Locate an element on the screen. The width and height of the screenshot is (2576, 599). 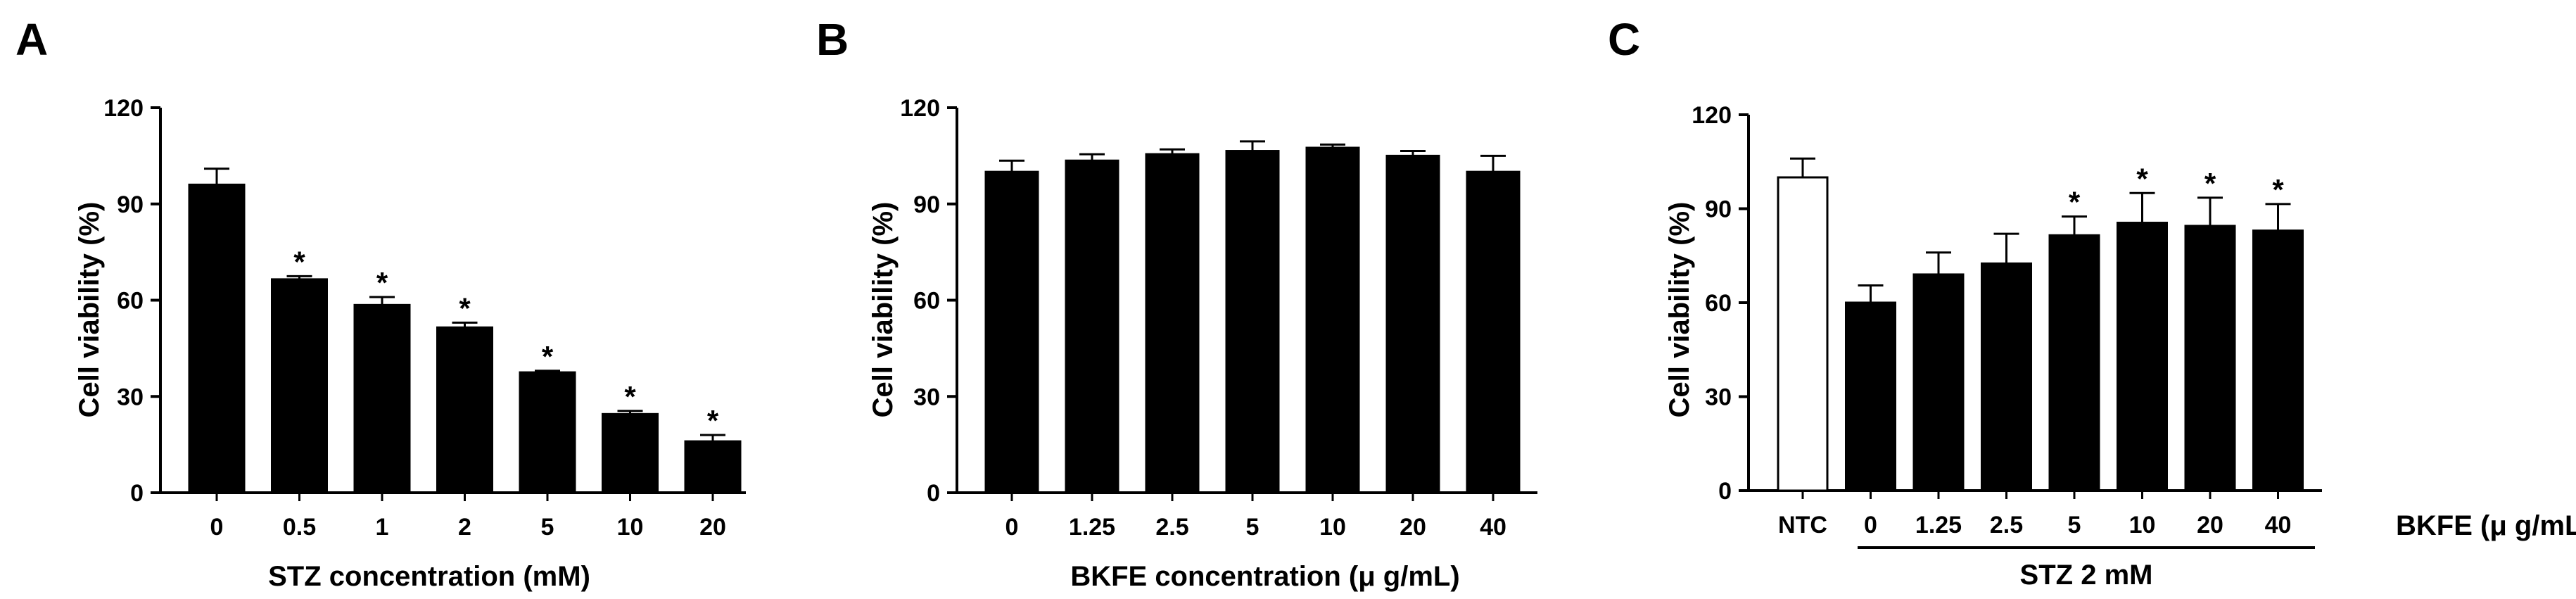
x-tick-label-c: 0 is located at coordinates (1870, 525).